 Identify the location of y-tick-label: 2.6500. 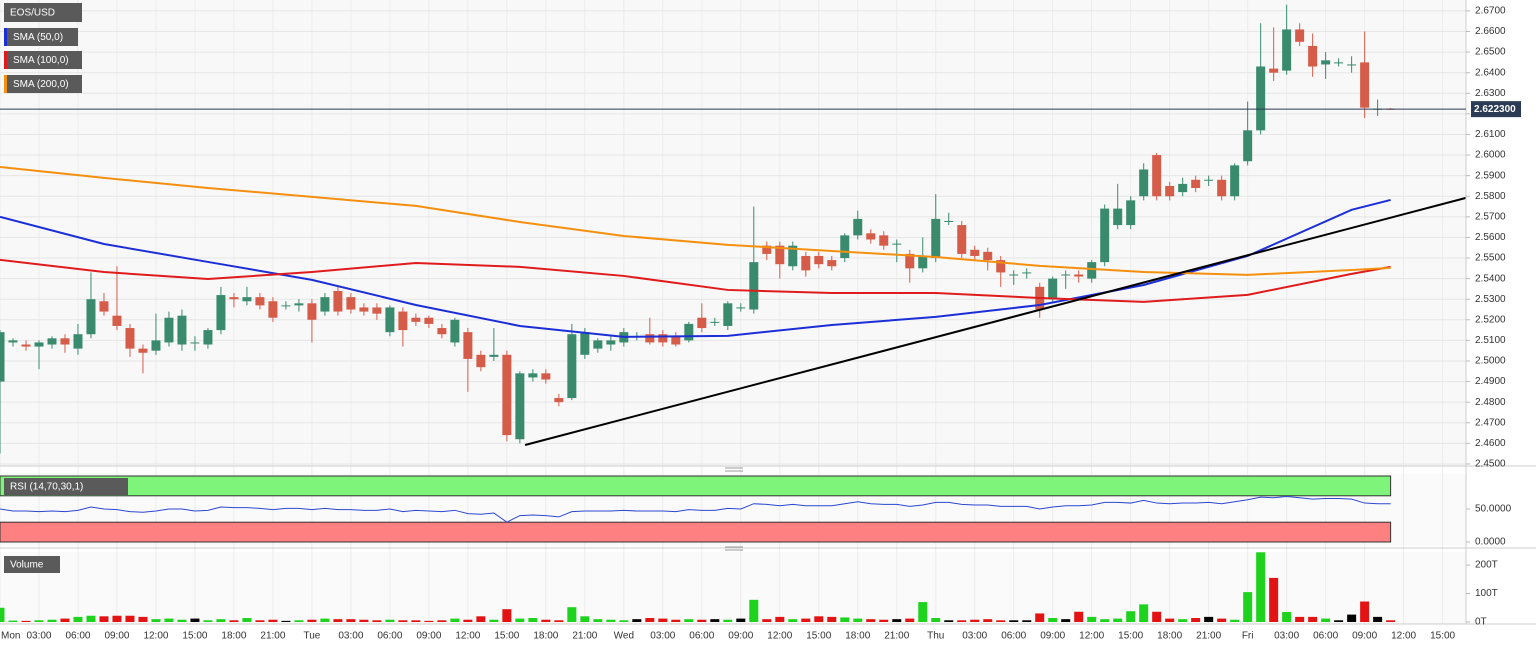
(1490, 52).